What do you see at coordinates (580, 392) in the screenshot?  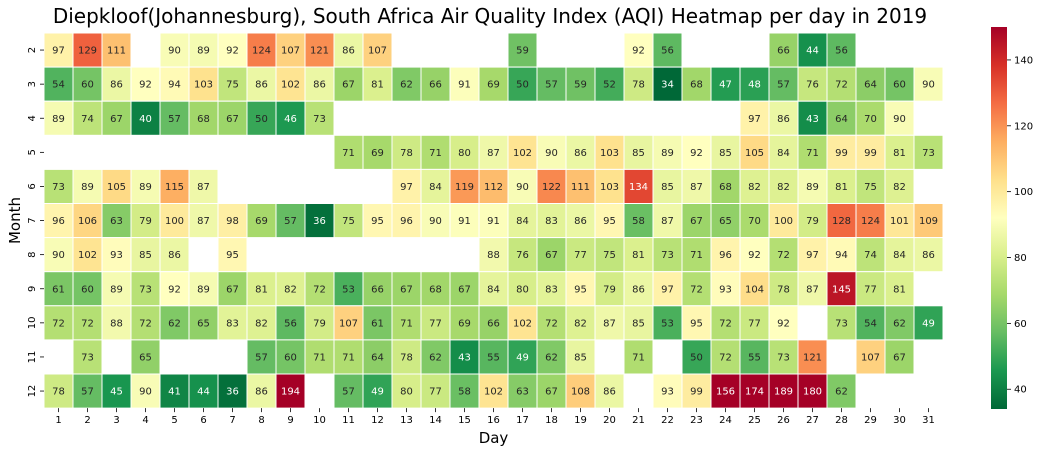 I see `cell-value-label: 108` at bounding box center [580, 392].